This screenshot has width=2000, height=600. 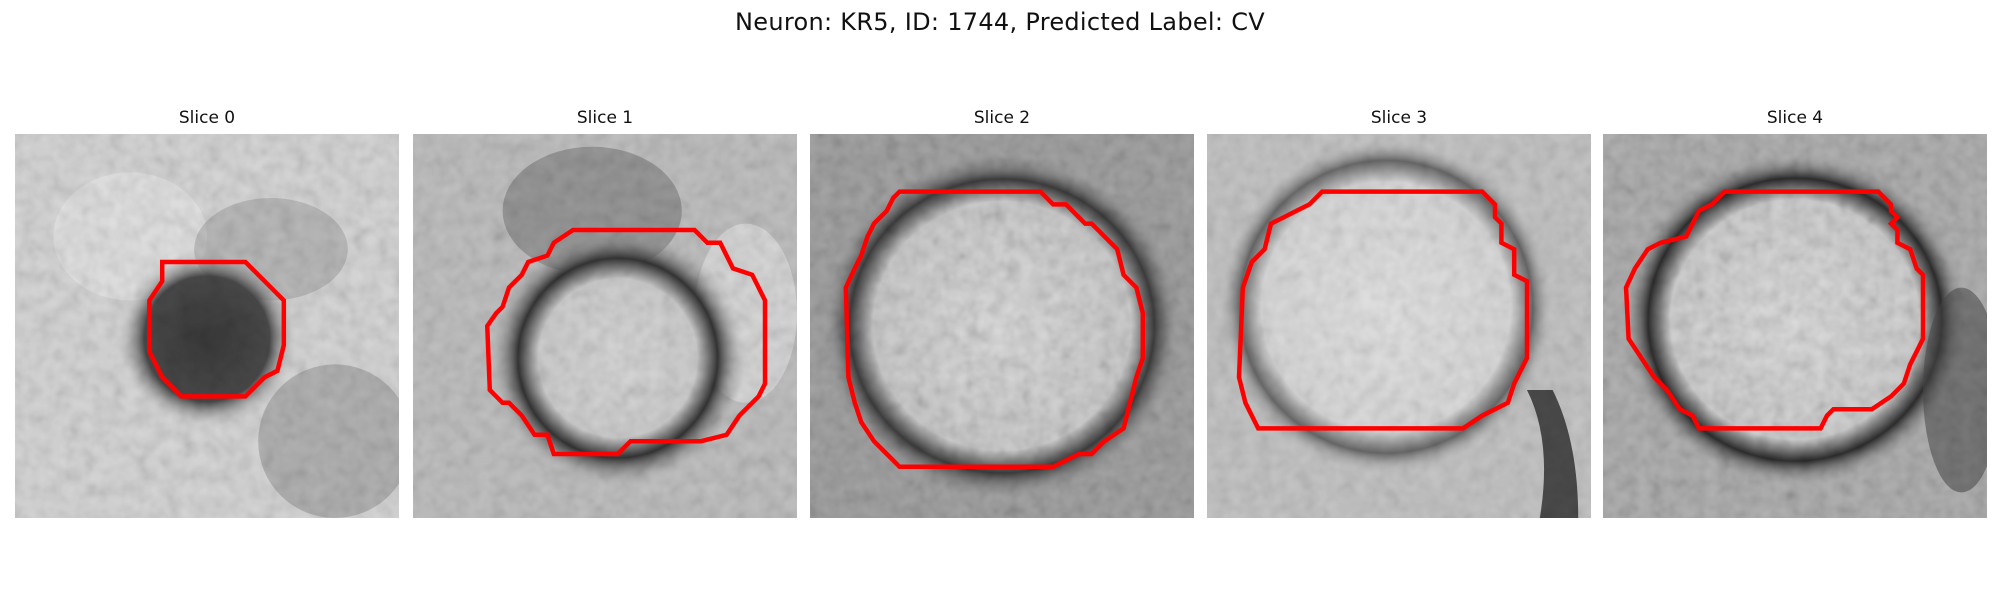 I want to click on slice-panel-3: Slice 3, so click(x=1399, y=313).